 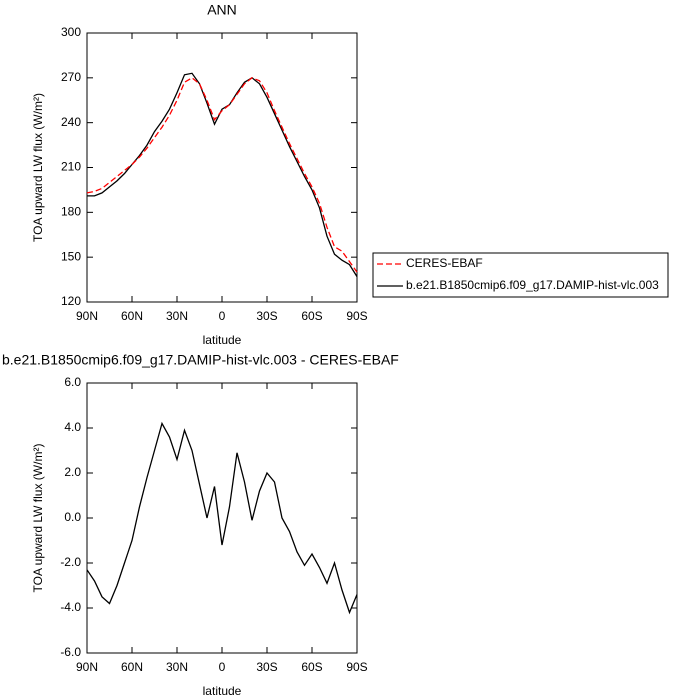 What do you see at coordinates (70, 652) in the screenshot?
I see `y-tick-label: -6.0` at bounding box center [70, 652].